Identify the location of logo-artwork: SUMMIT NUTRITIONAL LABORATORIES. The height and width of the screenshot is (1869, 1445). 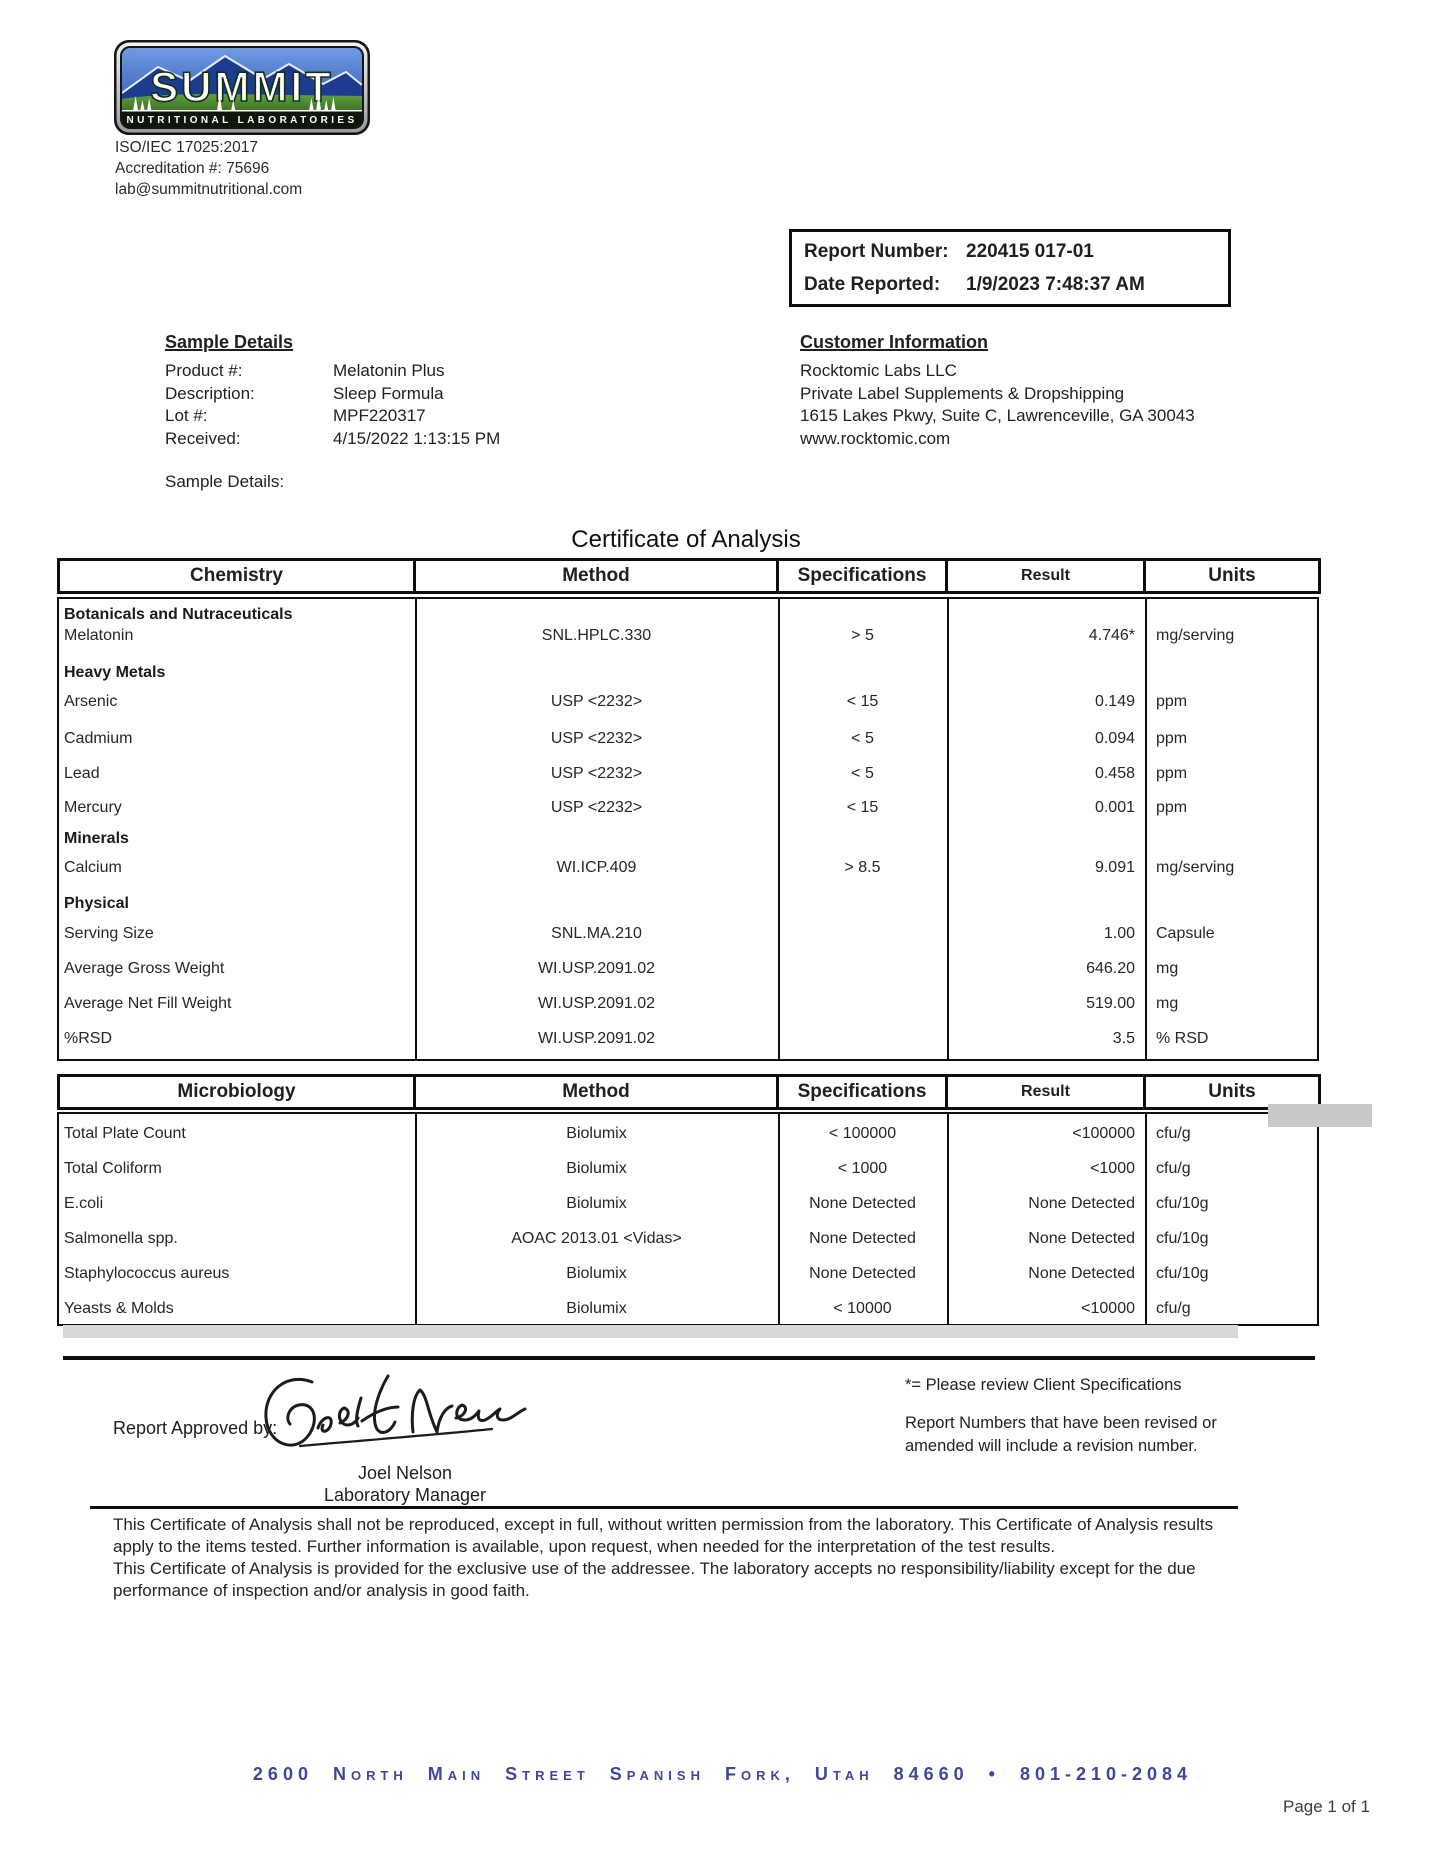
(242, 87).